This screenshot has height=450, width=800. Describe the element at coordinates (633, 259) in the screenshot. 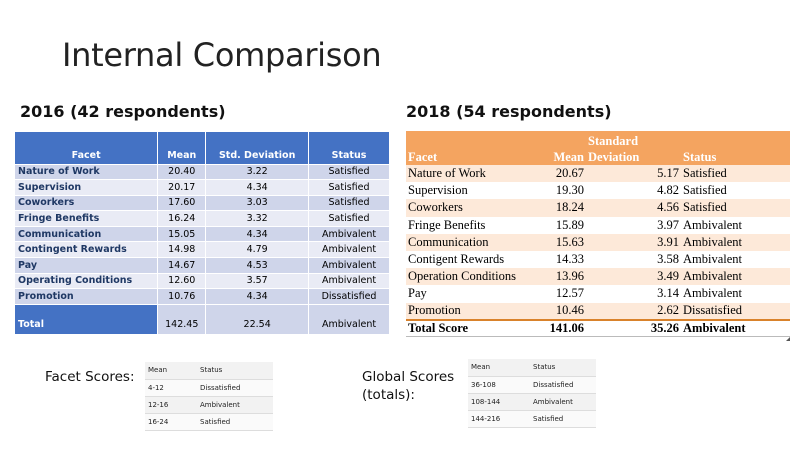

I see `std-cell: 3.58` at that location.